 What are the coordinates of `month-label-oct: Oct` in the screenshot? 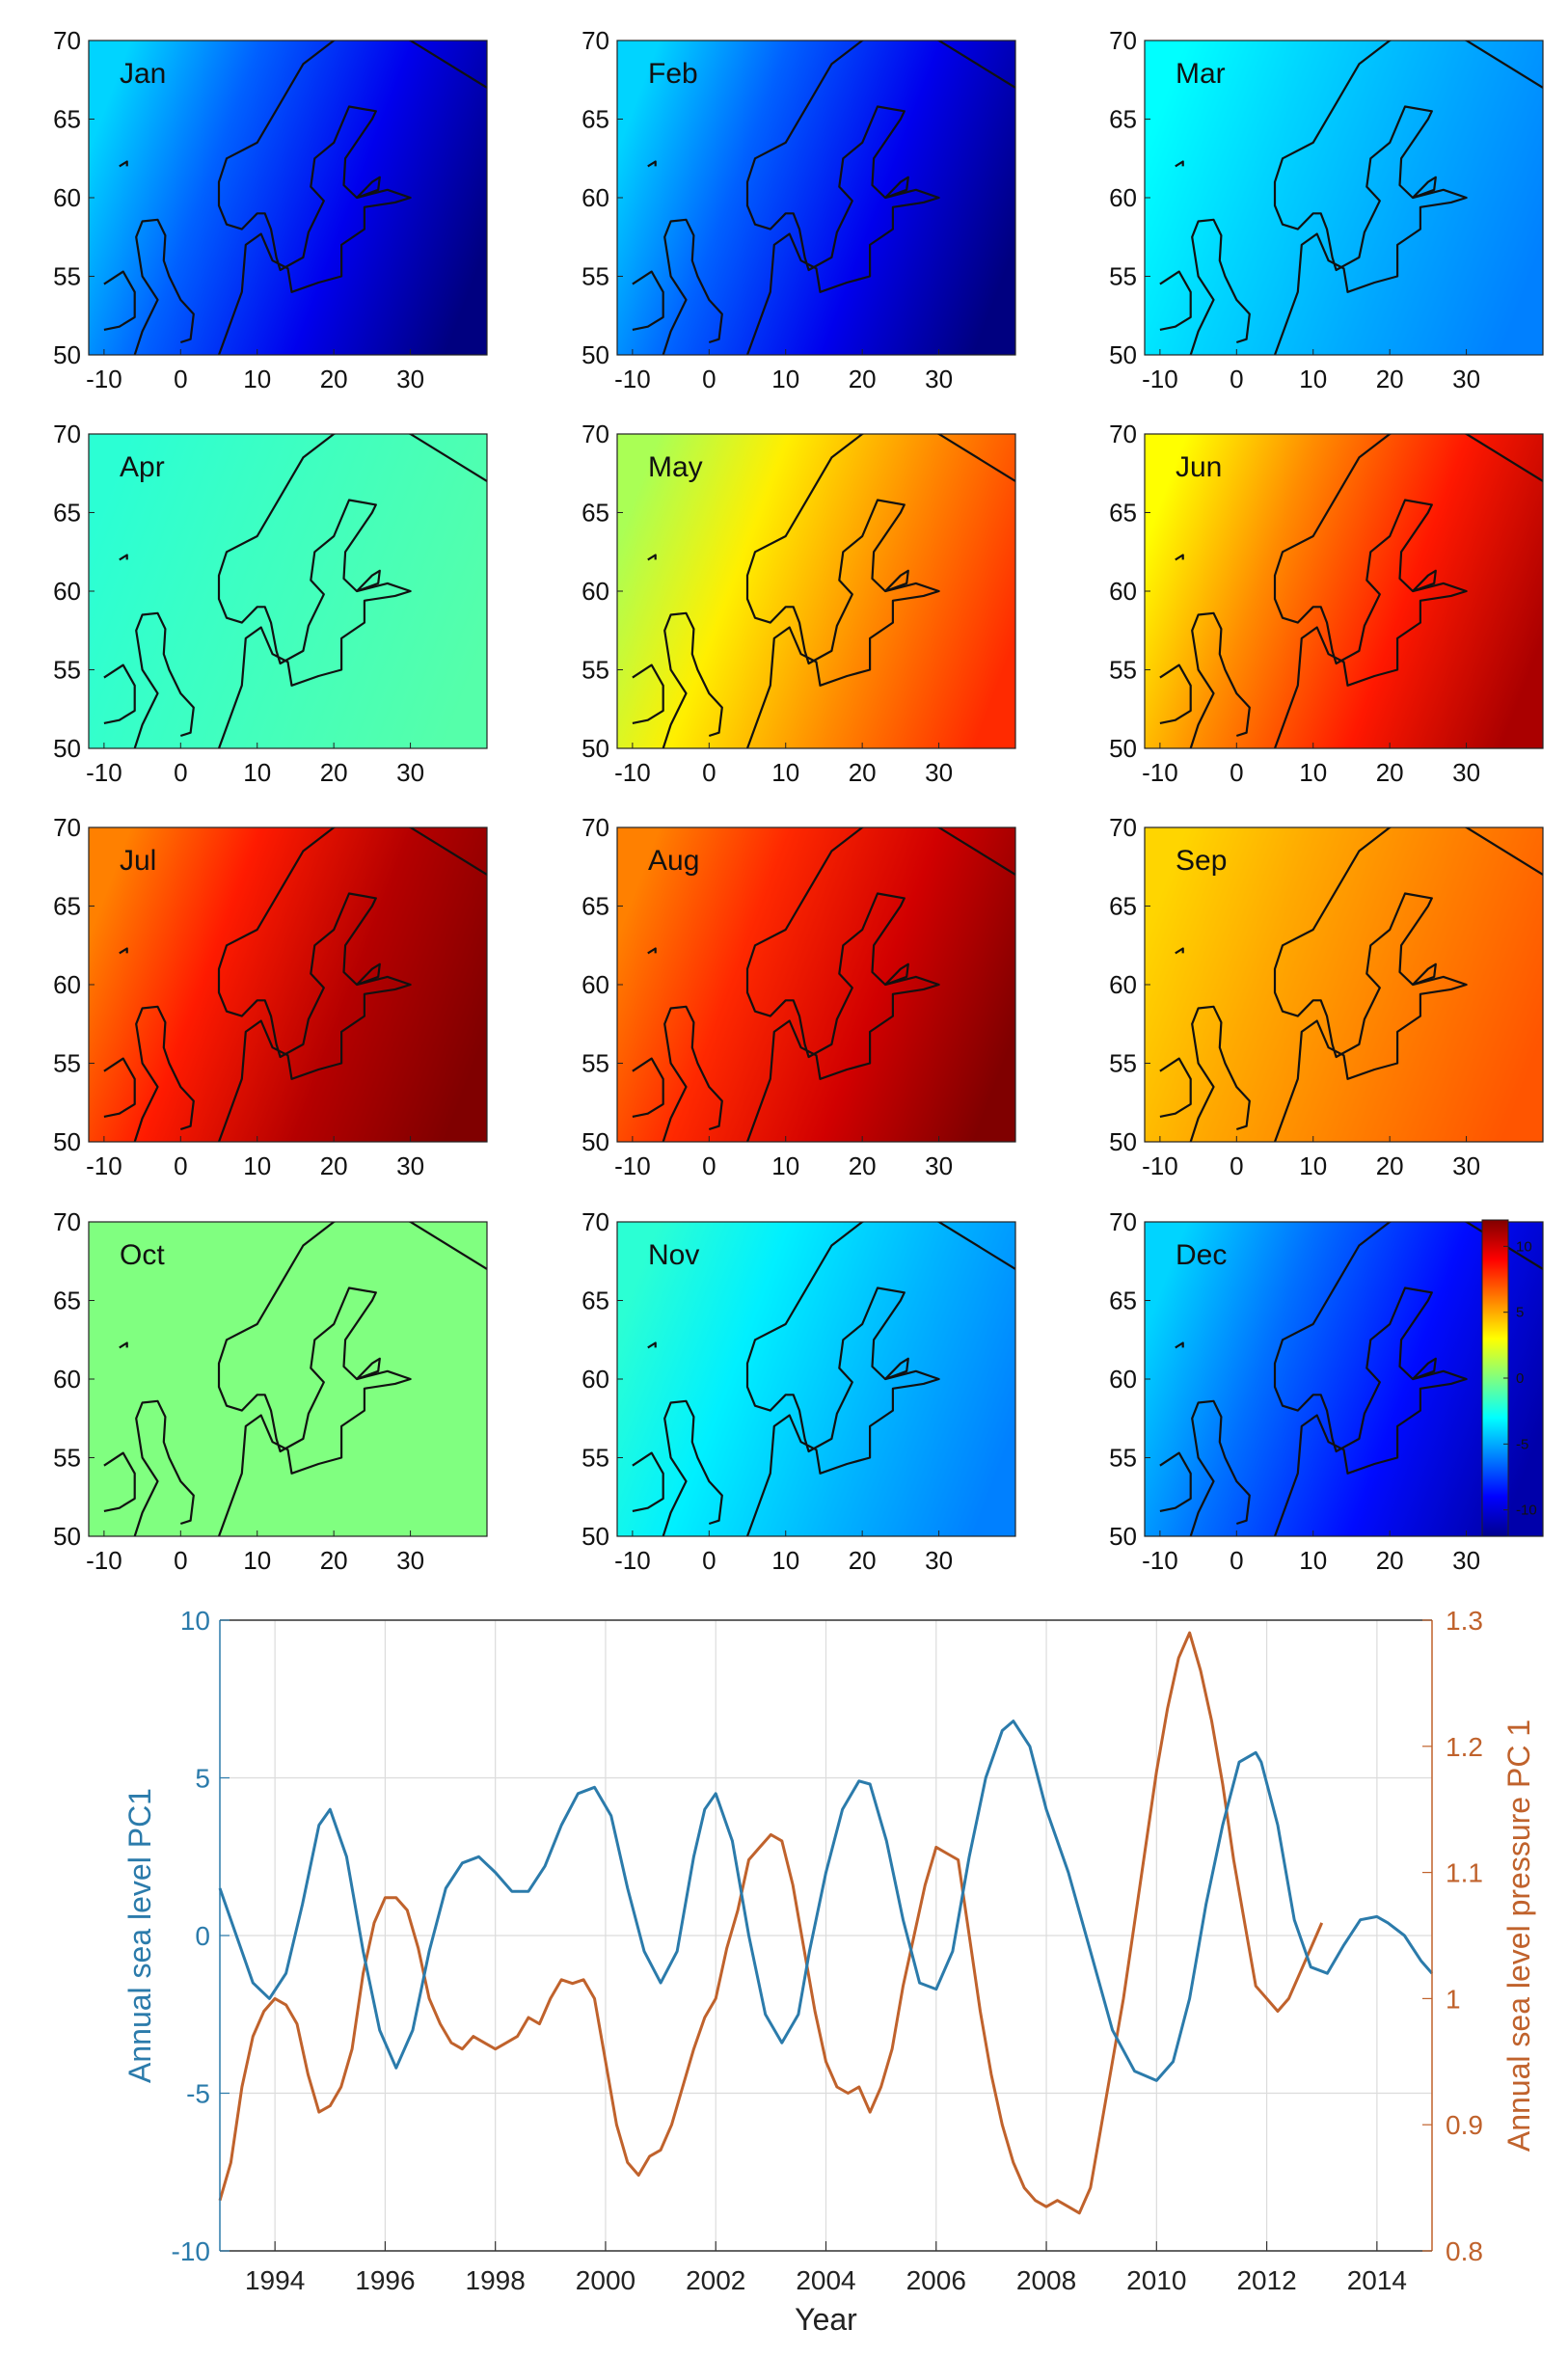 It's located at (142, 1255).